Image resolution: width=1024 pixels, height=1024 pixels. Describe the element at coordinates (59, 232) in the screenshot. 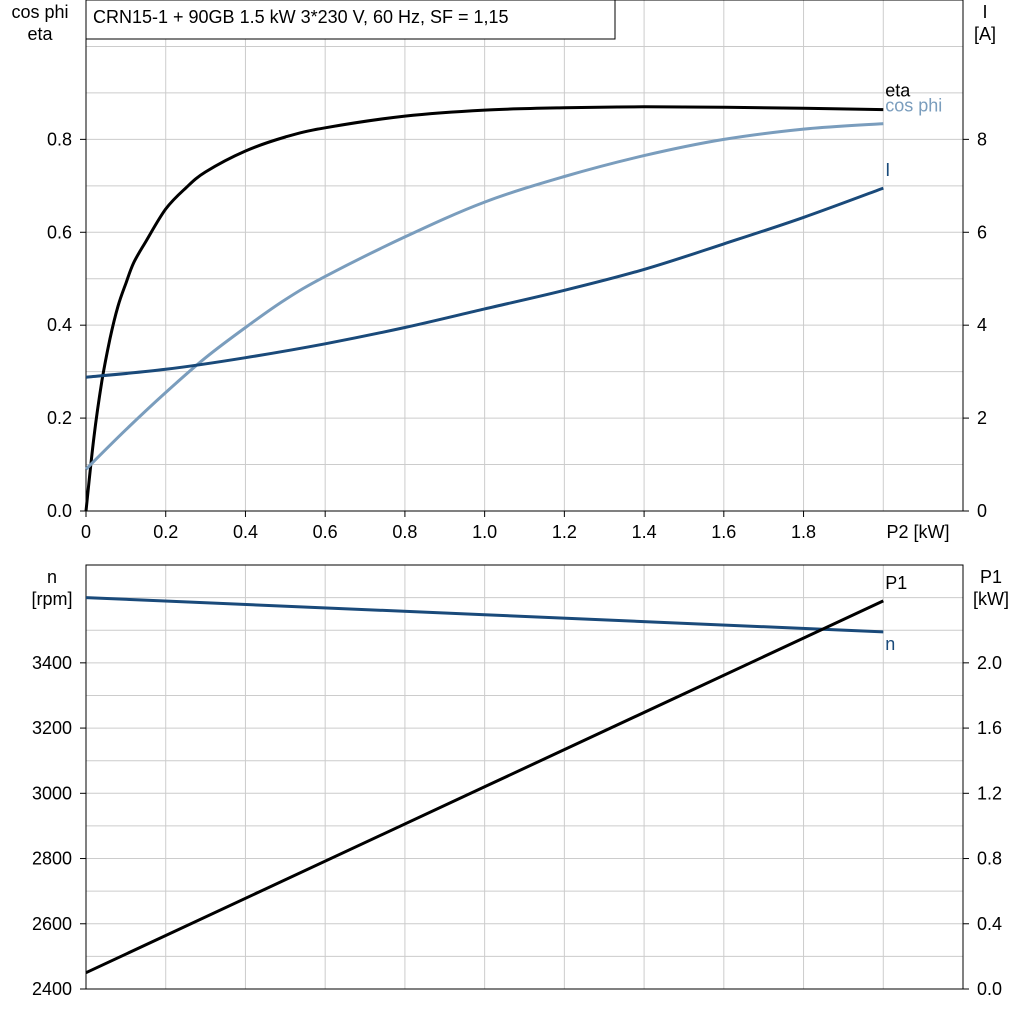

I see `y-tick-label-left: 0.6` at that location.